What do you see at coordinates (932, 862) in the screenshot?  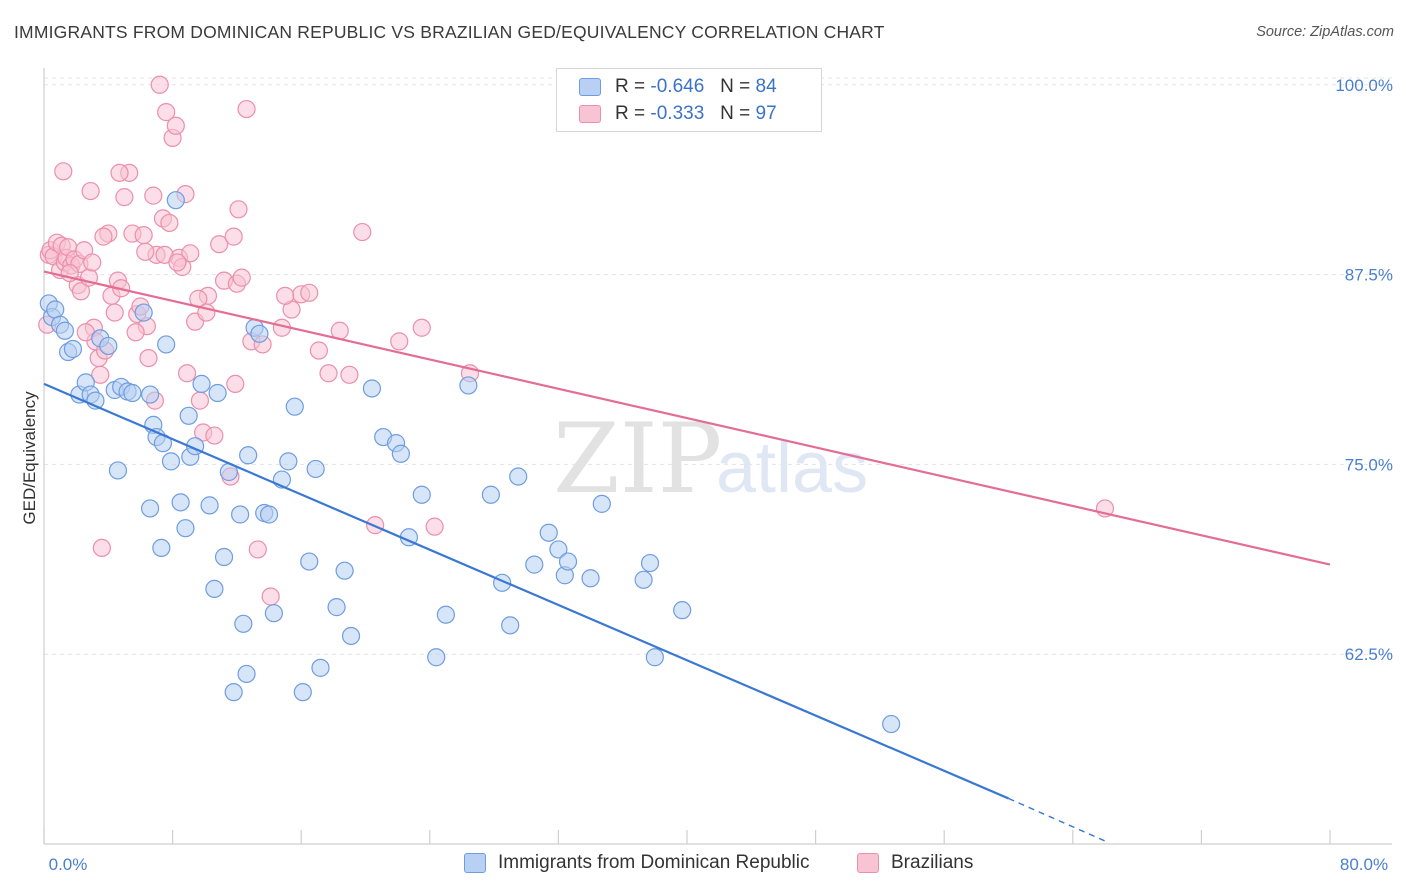 I see `legend-label: Brazilians` at bounding box center [932, 862].